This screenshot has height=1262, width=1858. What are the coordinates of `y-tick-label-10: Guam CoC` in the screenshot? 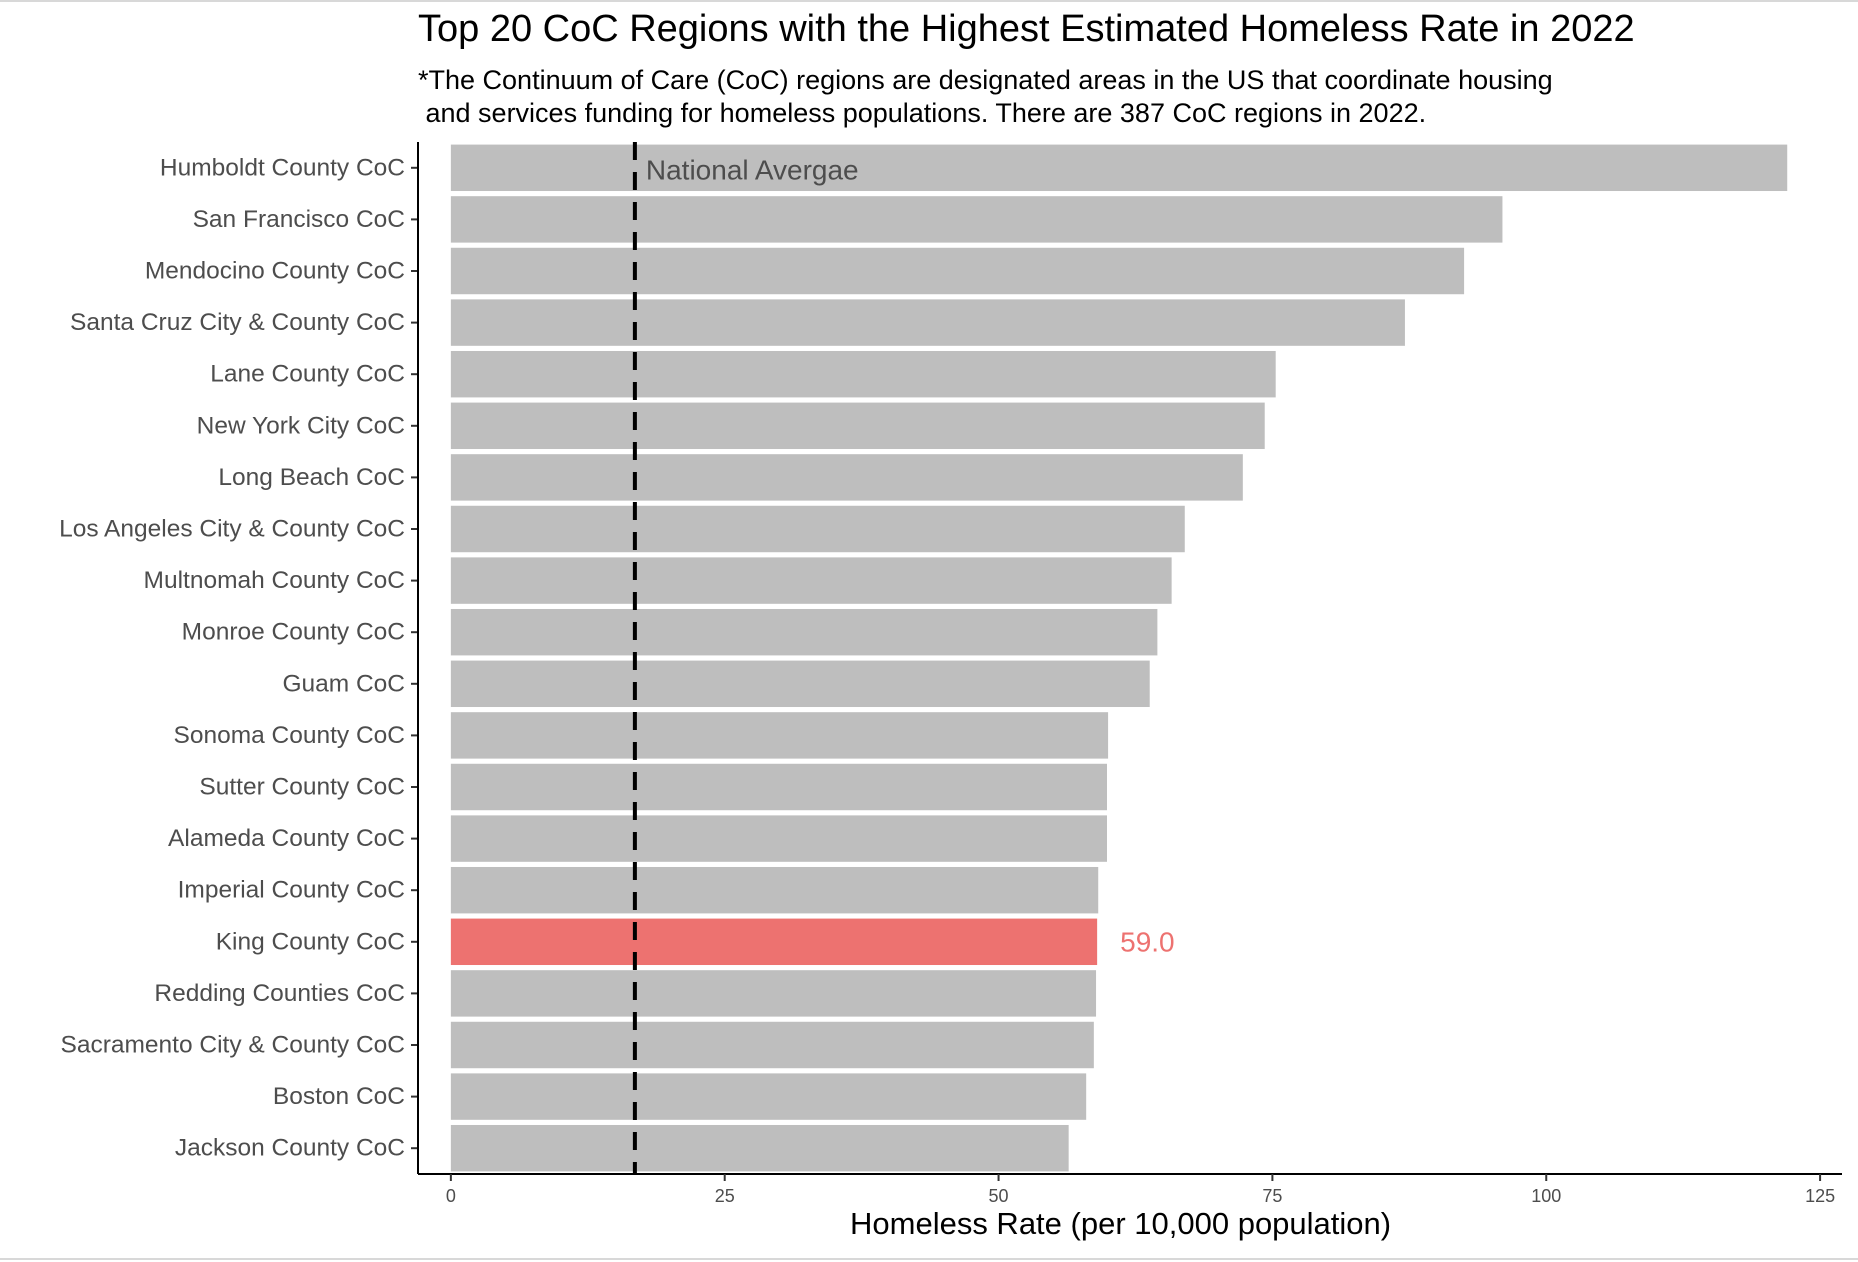 It's located at (343, 683).